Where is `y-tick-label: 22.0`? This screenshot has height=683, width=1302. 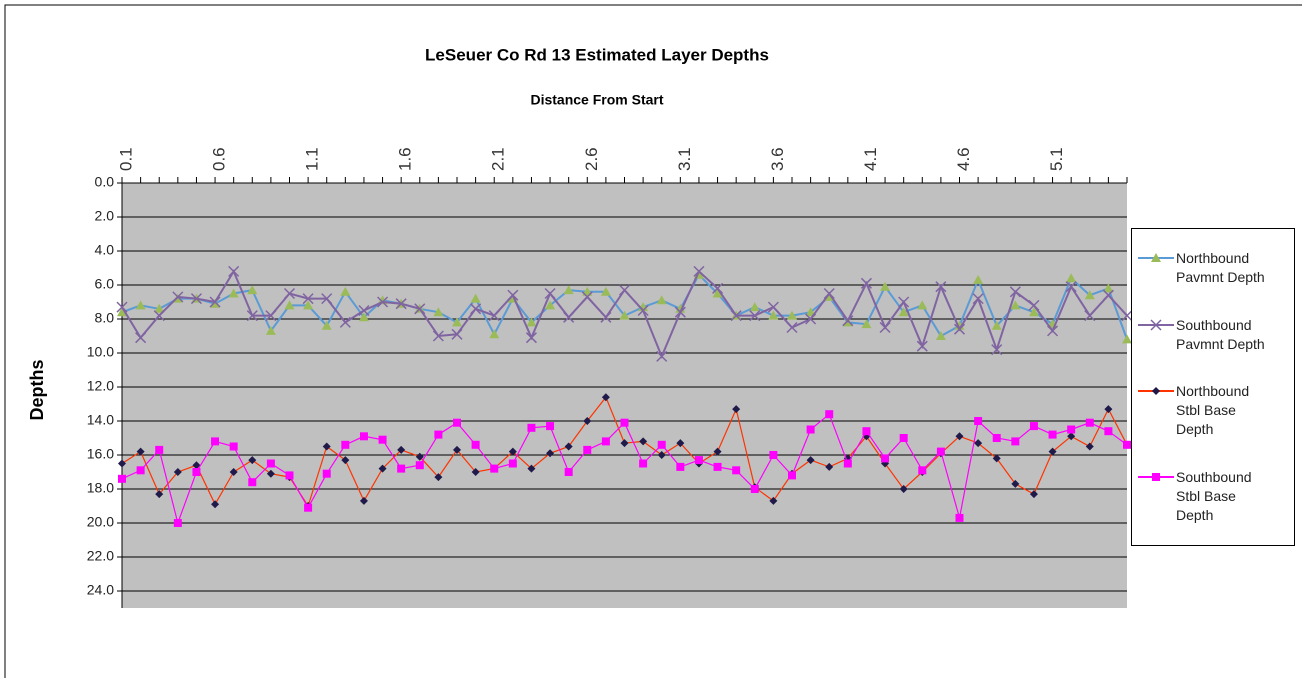 y-tick-label: 22.0 is located at coordinates (100, 556).